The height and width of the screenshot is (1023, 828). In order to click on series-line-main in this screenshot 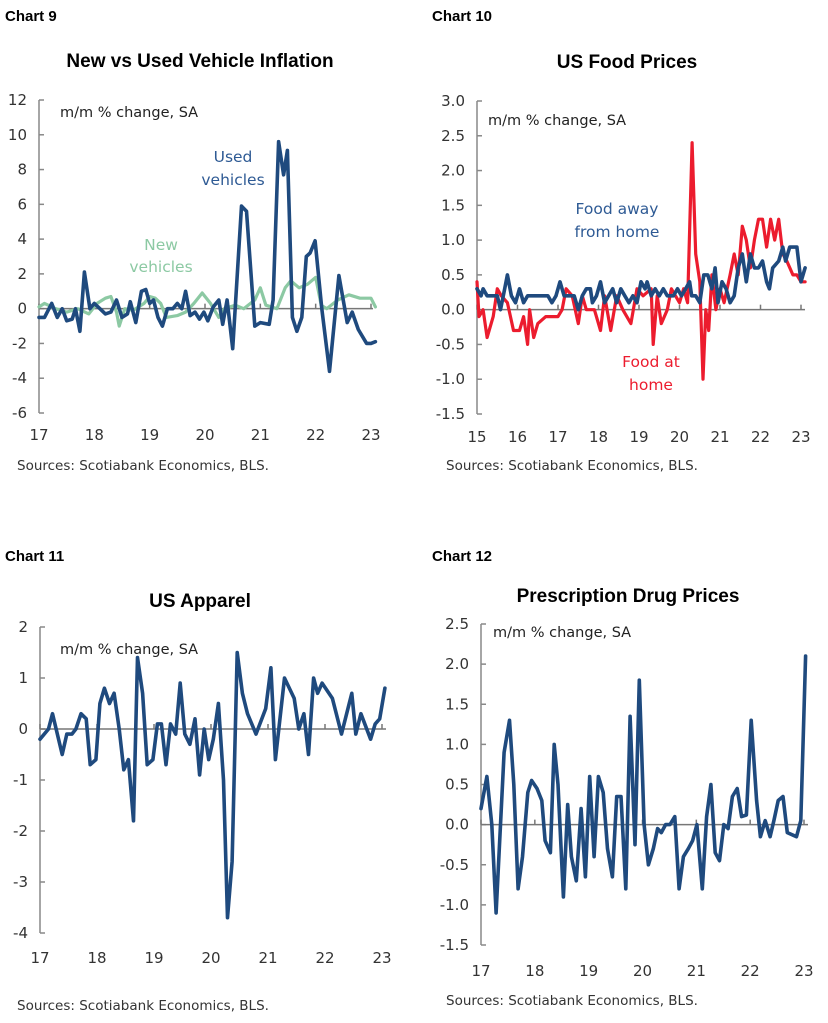, I will do `click(643, 784)`.